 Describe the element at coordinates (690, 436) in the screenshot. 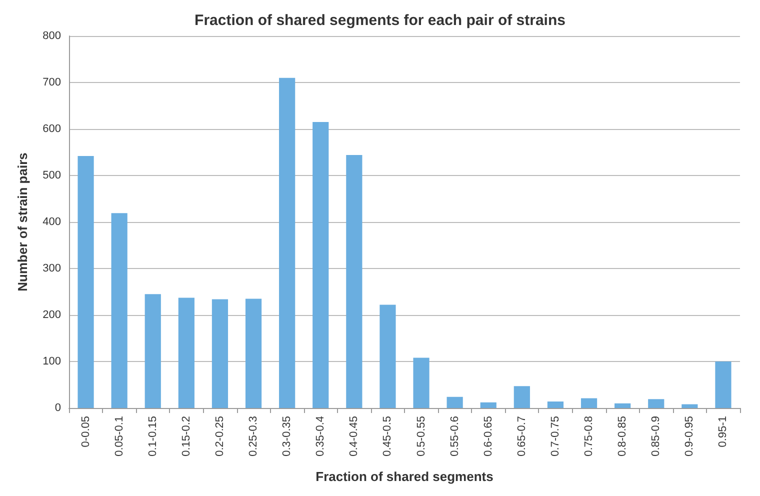

I see `x-tick-label: 0.9-0.95` at that location.